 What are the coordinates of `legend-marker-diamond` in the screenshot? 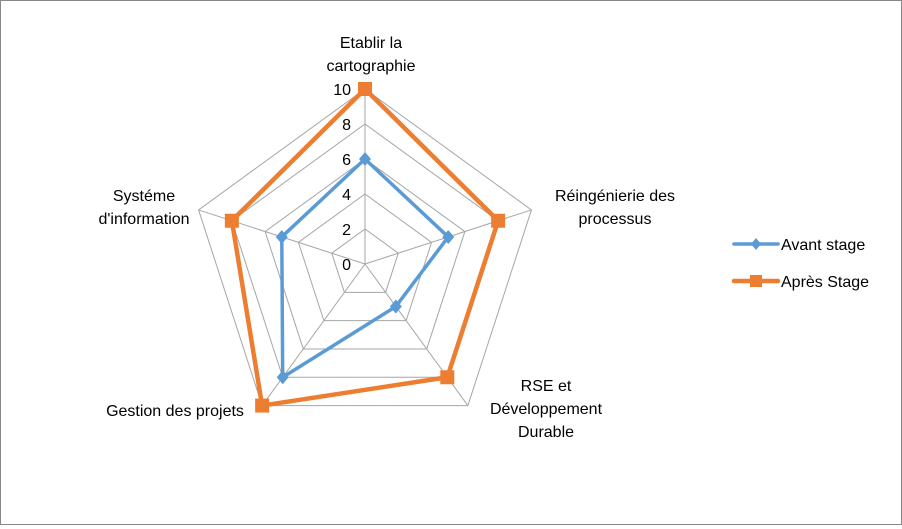 It's located at (756, 244).